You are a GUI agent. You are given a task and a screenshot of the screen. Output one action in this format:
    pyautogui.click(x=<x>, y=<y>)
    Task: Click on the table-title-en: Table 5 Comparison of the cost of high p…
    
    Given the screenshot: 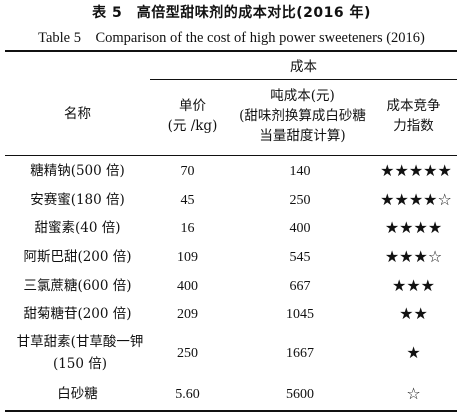 What is the action you would take?
    pyautogui.click(x=231, y=38)
    